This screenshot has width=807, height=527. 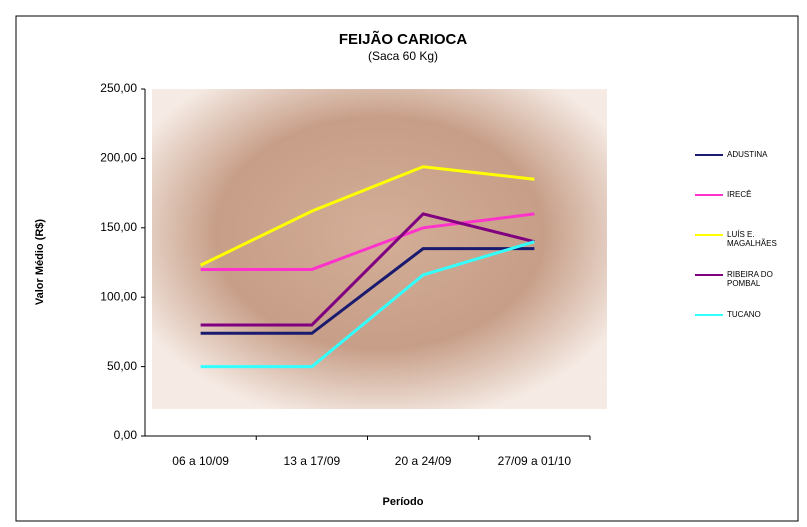 I want to click on legend-item: LUÍS E. MAGALHÃES, so click(x=740, y=248).